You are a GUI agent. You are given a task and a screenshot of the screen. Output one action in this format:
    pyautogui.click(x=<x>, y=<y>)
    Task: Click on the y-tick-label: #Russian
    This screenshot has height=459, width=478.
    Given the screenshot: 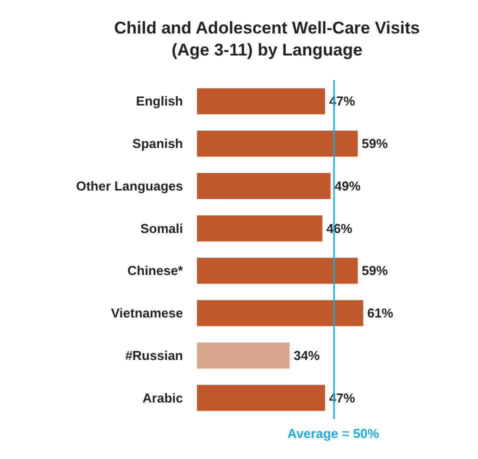 What is the action you would take?
    pyautogui.click(x=154, y=355)
    